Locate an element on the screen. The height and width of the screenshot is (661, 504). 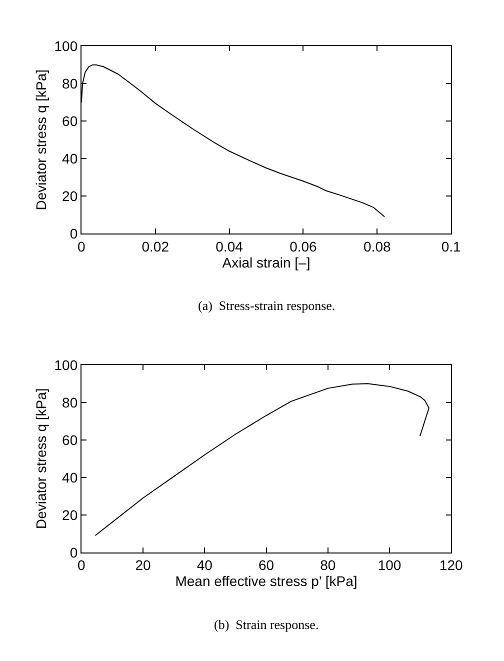
x-tick-label: 120 is located at coordinates (451, 565).